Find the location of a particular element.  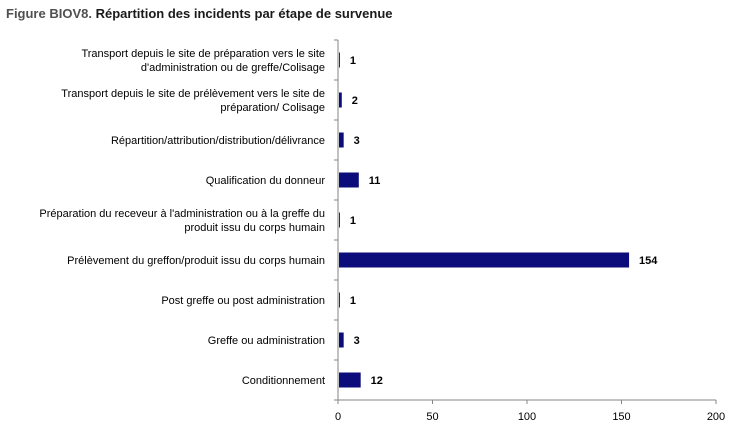

figure-prefix: Figure BIOV8. is located at coordinates (49, 13).